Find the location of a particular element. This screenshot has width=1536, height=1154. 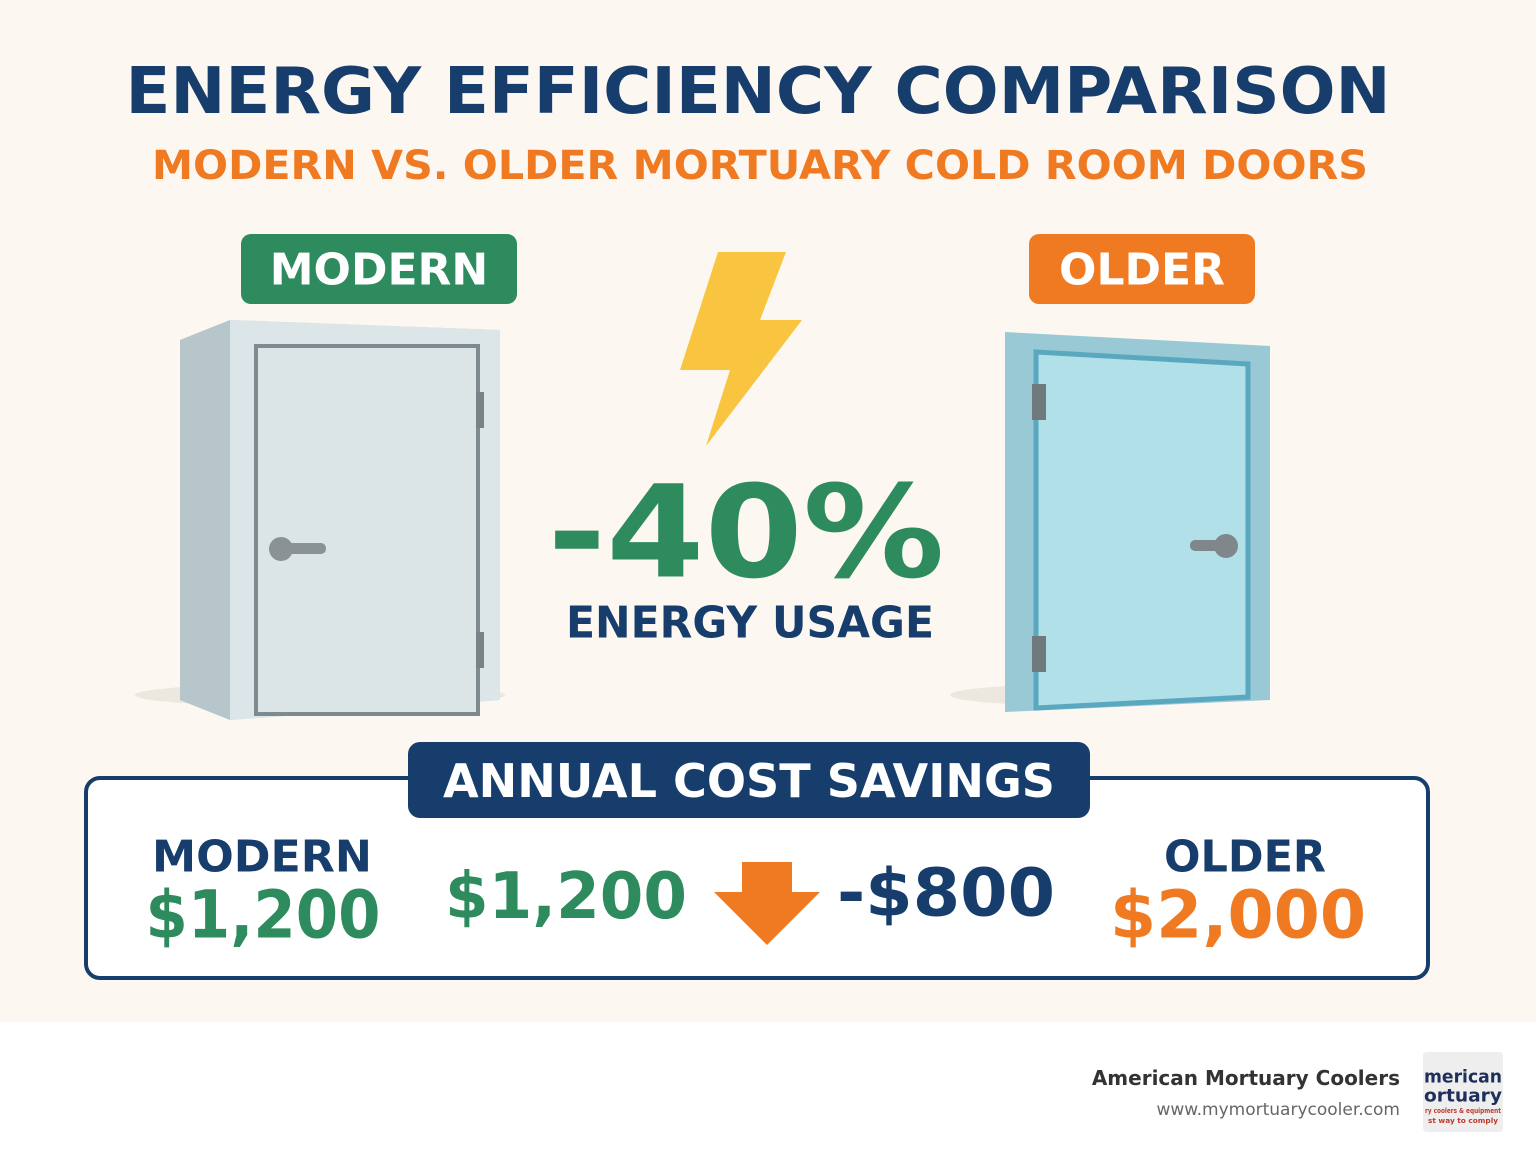

modern-cost: $1,200 is located at coordinates (263, 915).